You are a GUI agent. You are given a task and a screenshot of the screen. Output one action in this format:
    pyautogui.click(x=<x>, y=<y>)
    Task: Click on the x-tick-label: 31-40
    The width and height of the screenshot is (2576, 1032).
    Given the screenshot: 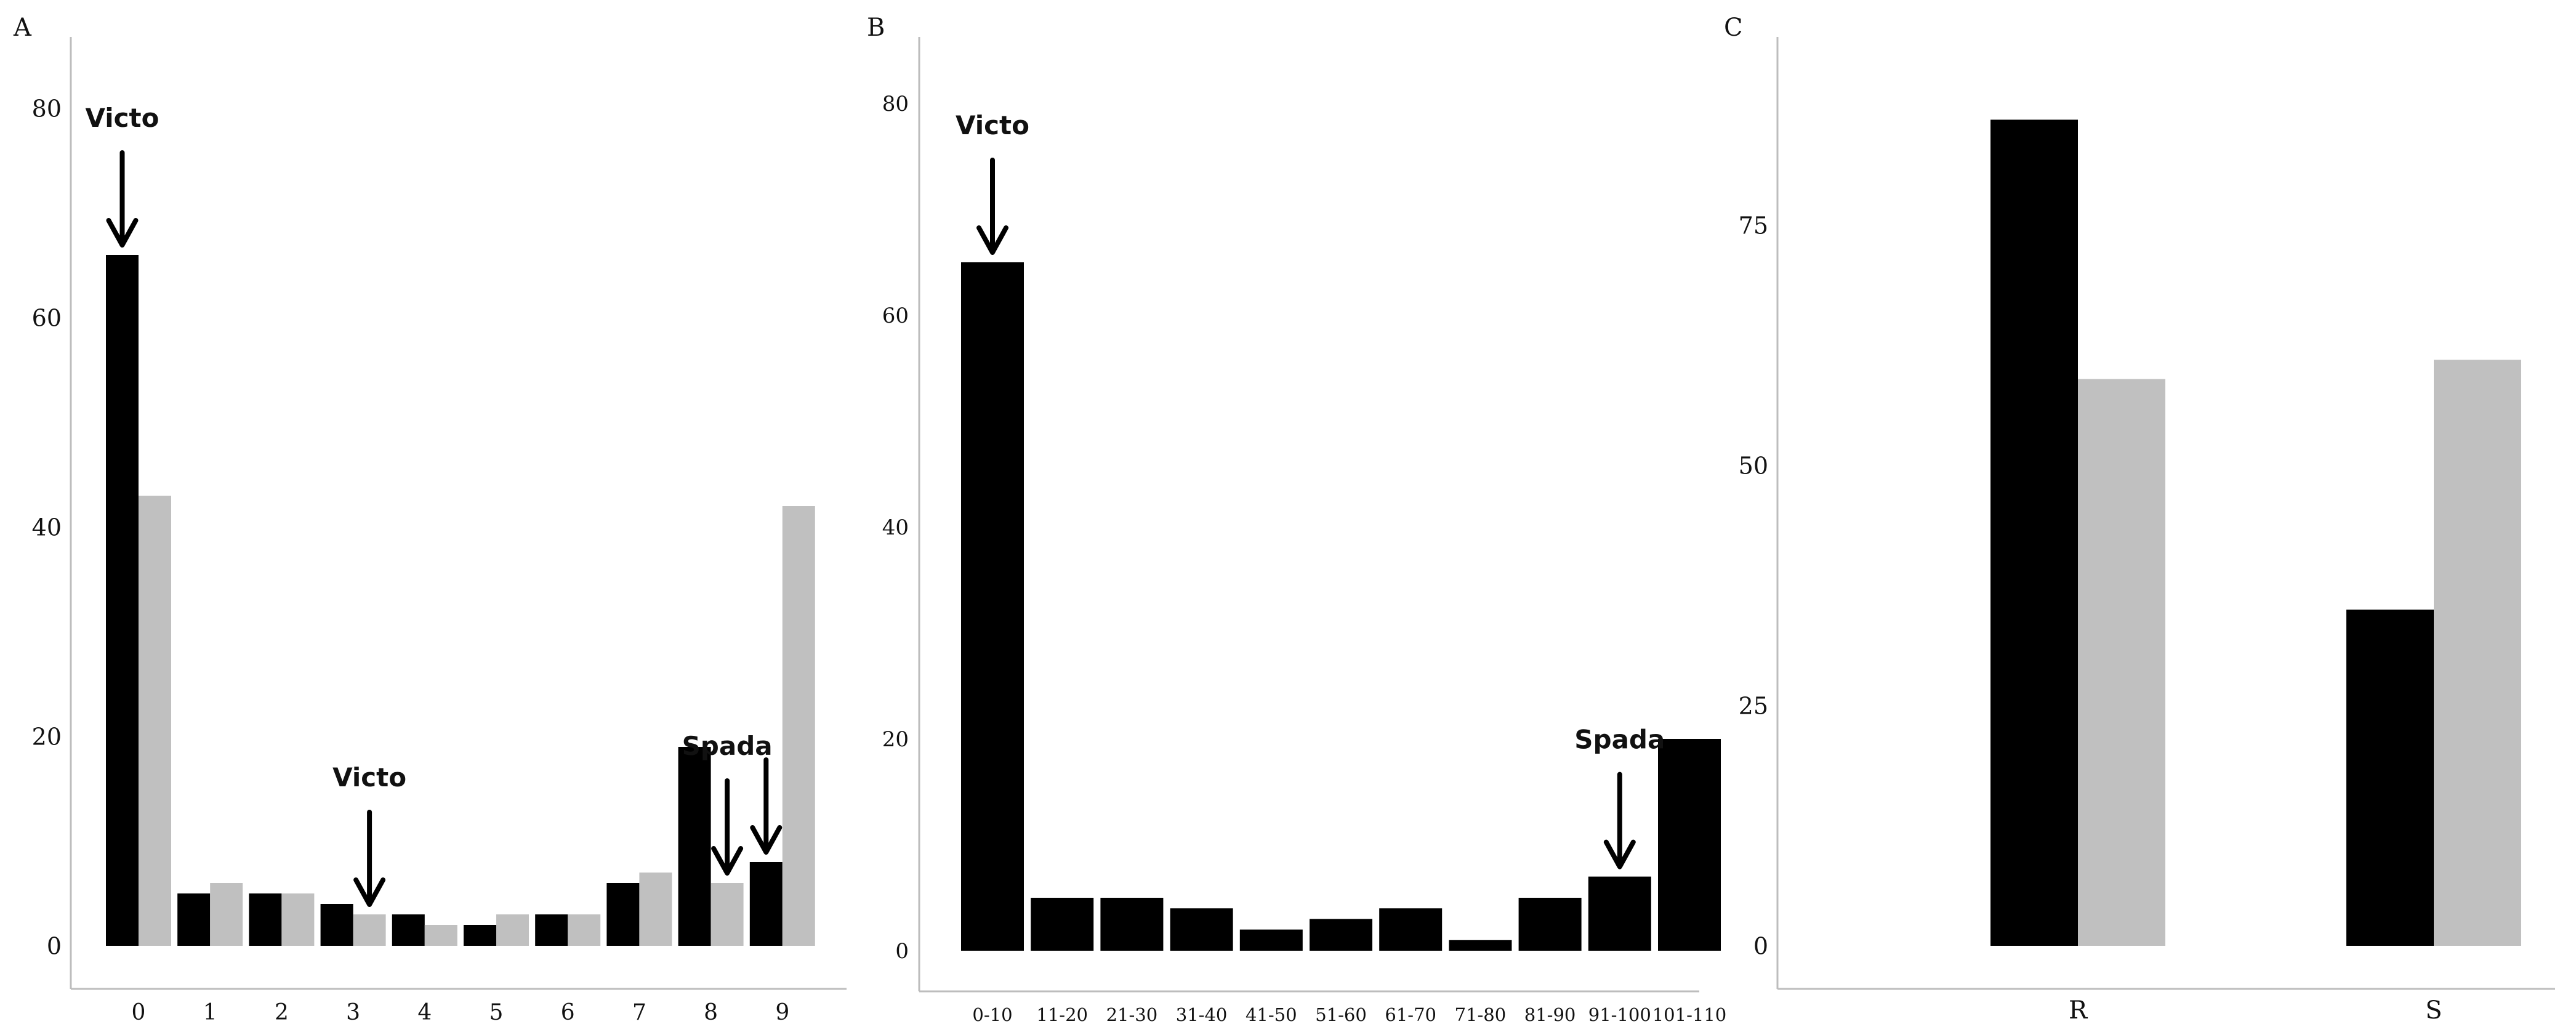 What is the action you would take?
    pyautogui.click(x=1202, y=1014)
    